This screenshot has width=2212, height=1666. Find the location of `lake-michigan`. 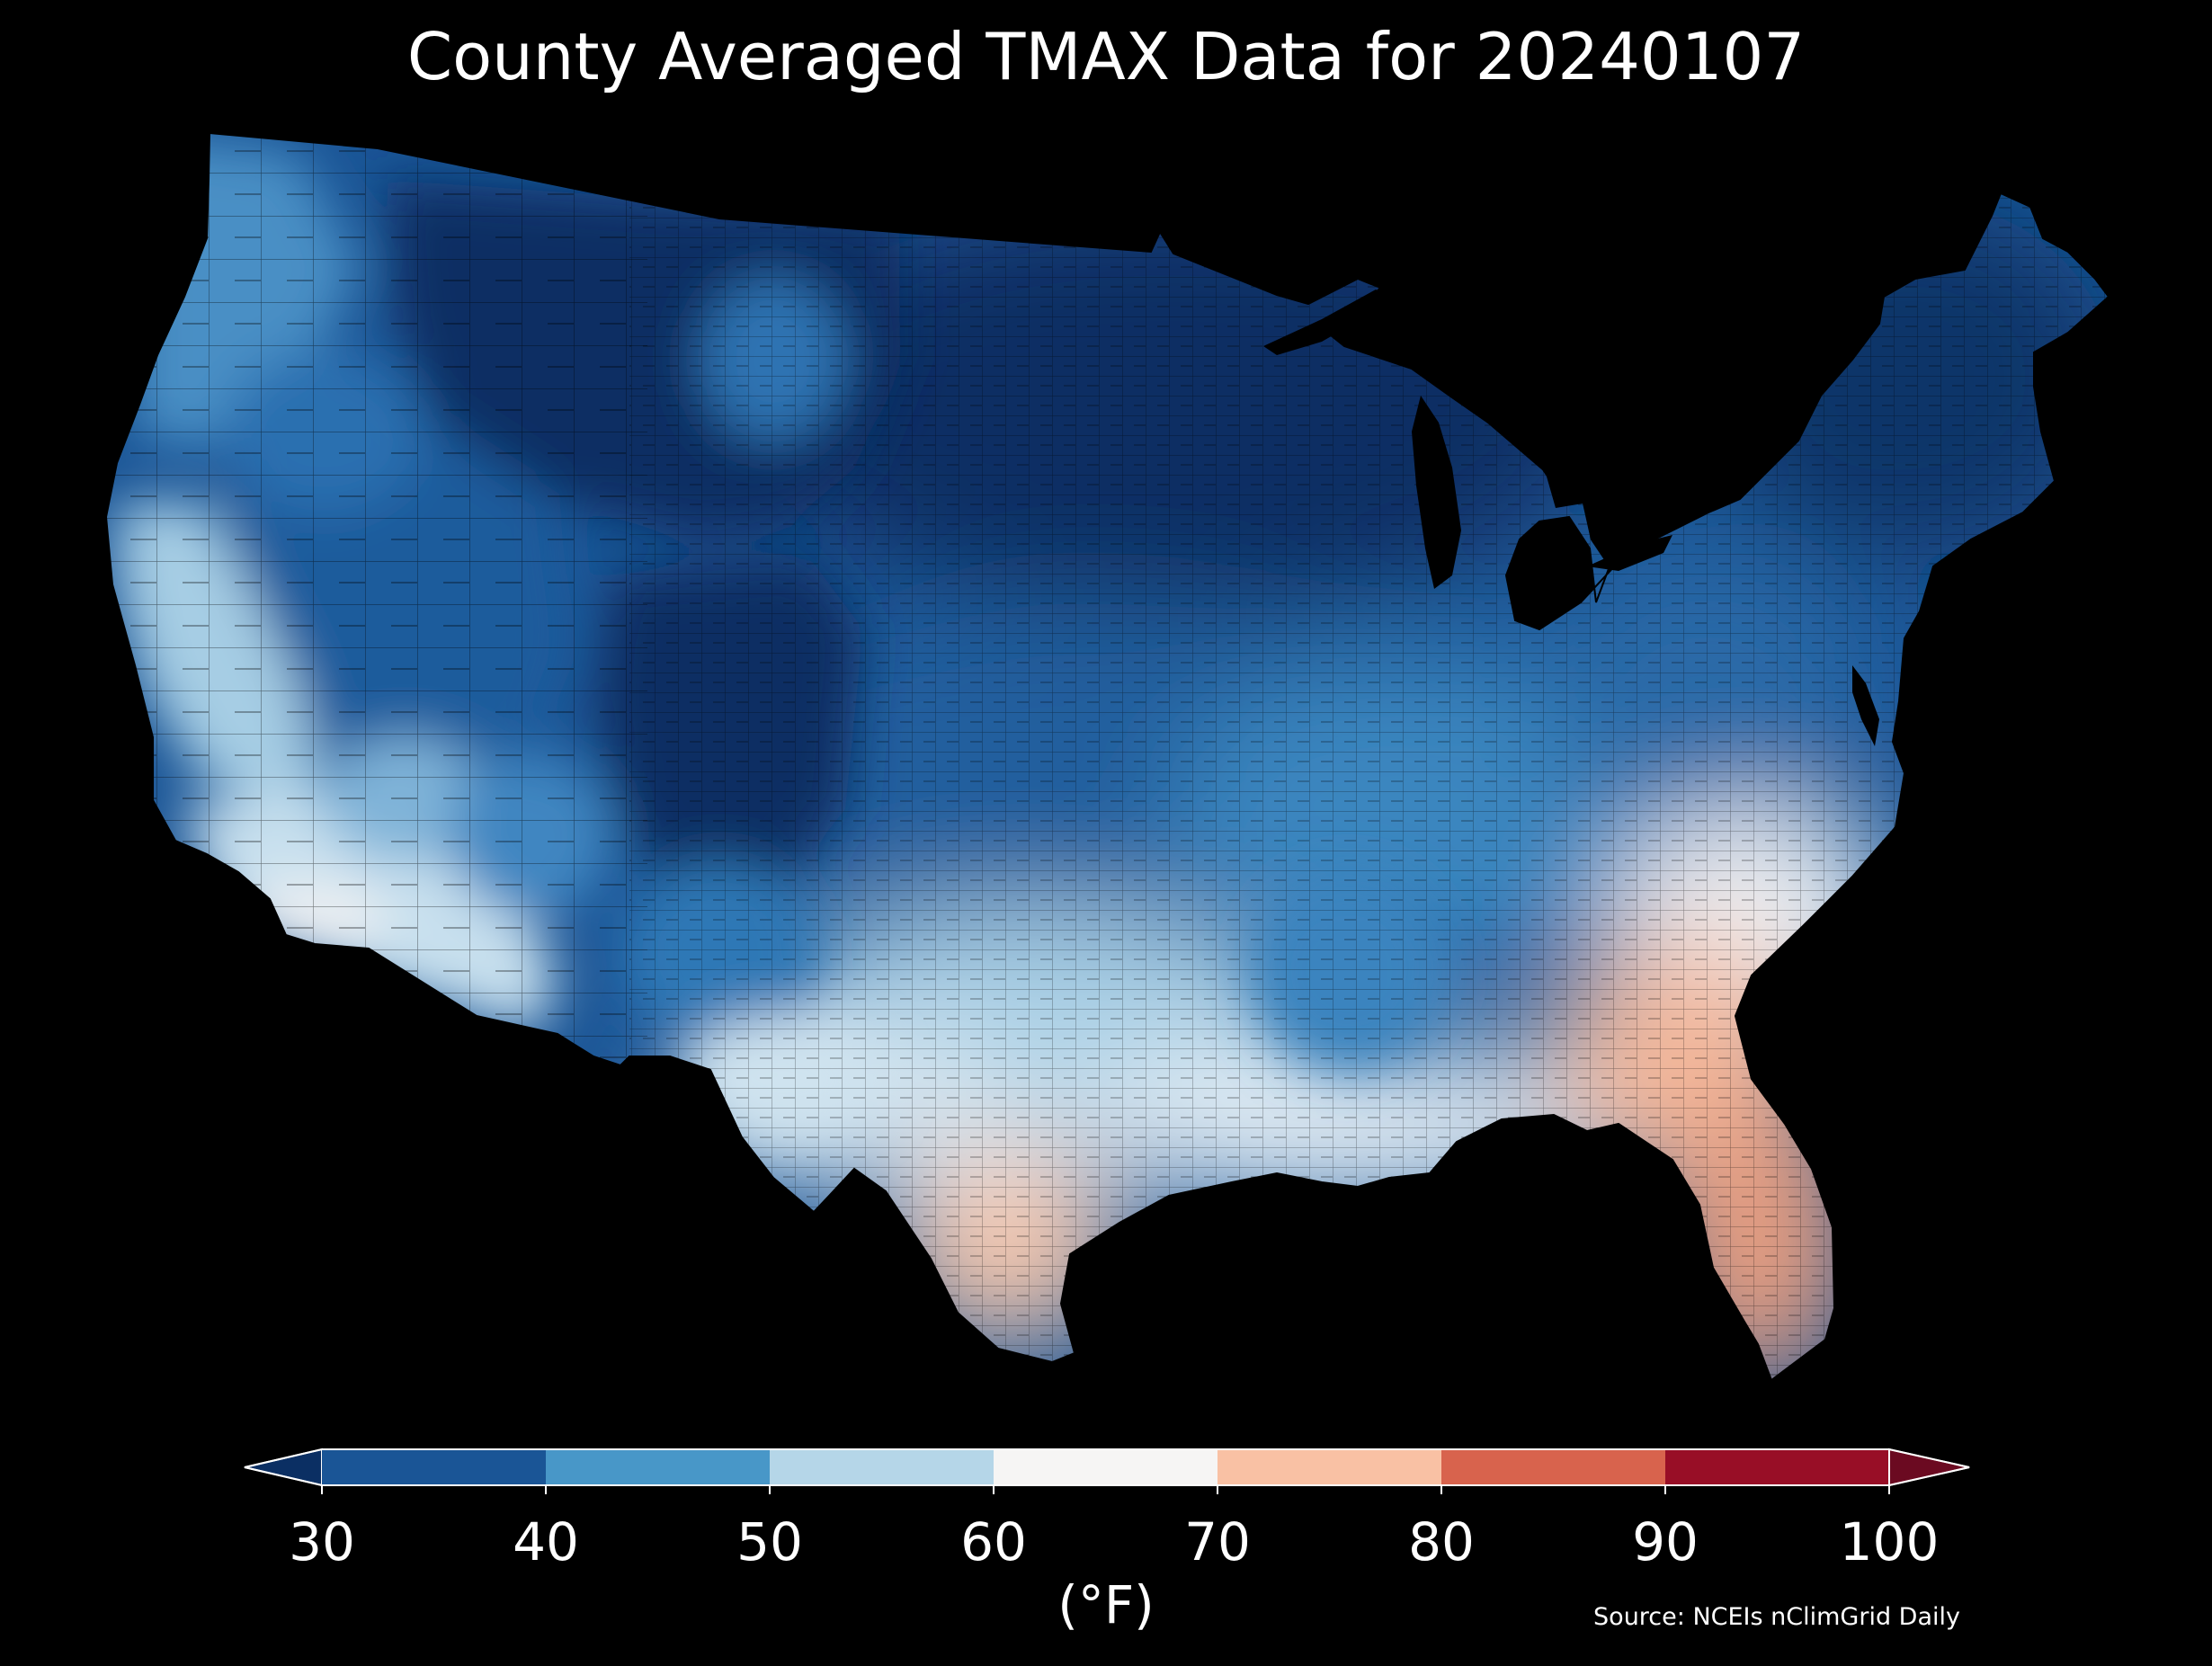

lake-michigan is located at coordinates (1436, 492).